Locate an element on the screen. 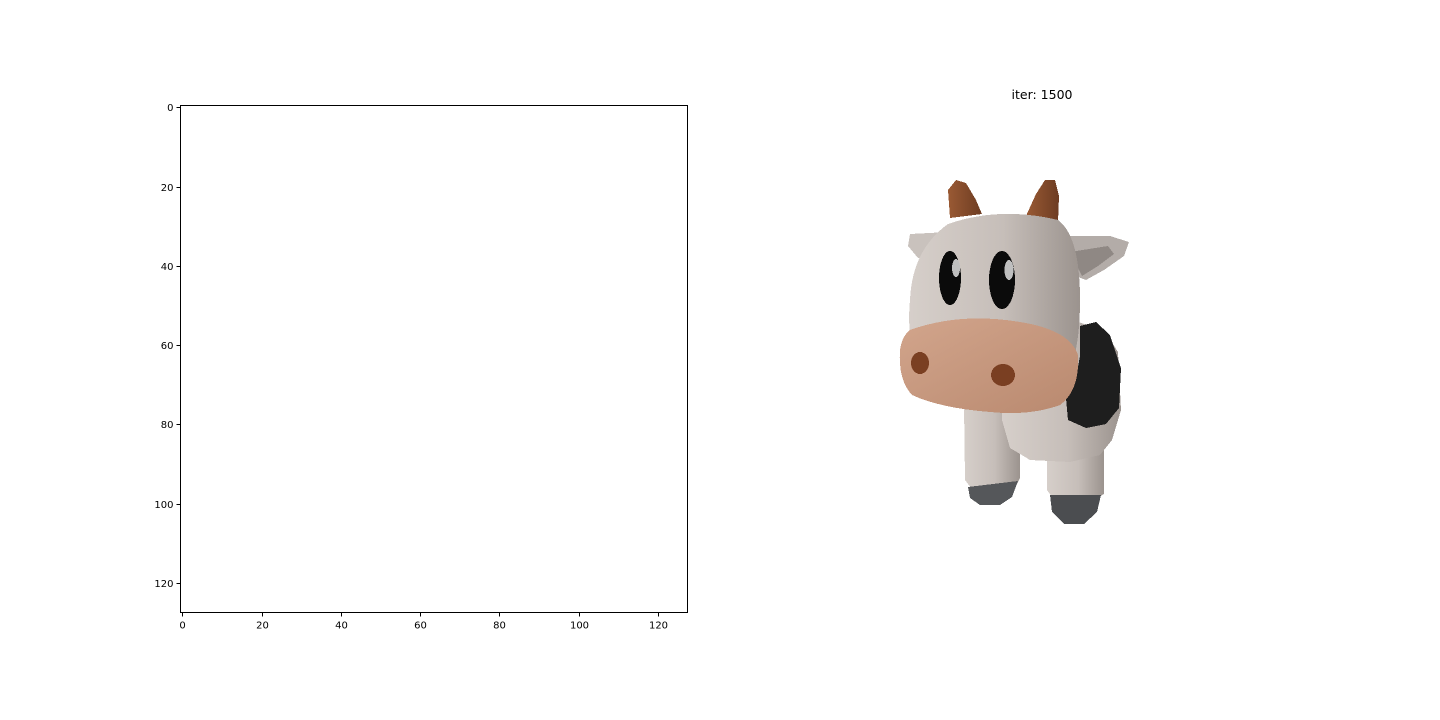 Image resolution: width=1440 pixels, height=720 pixels. y-tick-label: 0 is located at coordinates (170, 108).